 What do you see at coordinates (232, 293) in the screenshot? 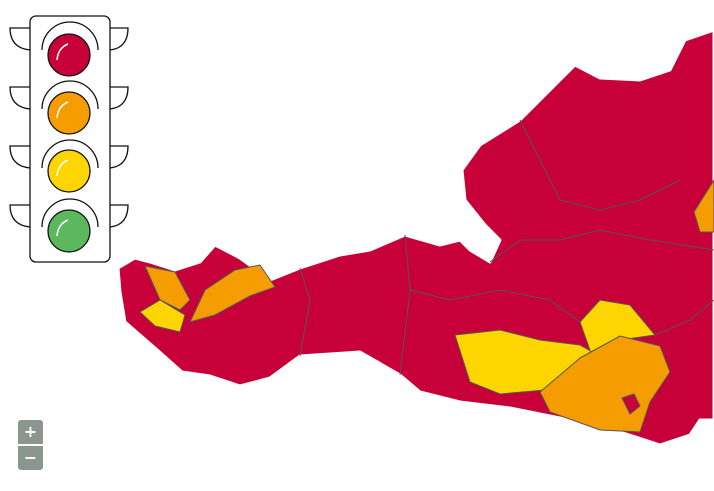
I see `region-orange-tyrol` at bounding box center [232, 293].